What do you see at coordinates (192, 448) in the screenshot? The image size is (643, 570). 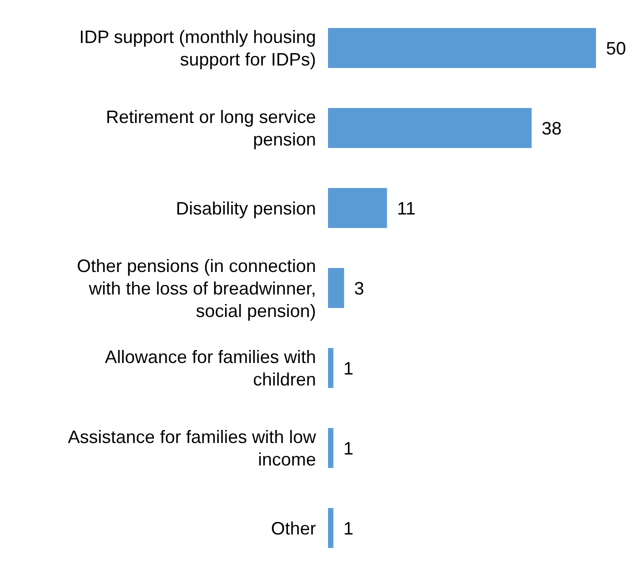 I see `y-tick-label: Assistance for families with low income` at bounding box center [192, 448].